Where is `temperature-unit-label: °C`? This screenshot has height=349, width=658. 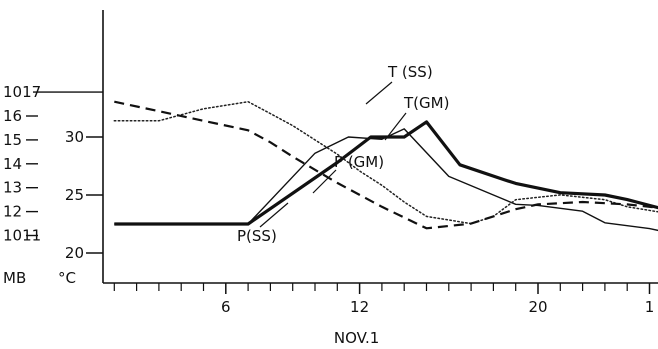 temperature-unit-label: °C is located at coordinates (67, 278).